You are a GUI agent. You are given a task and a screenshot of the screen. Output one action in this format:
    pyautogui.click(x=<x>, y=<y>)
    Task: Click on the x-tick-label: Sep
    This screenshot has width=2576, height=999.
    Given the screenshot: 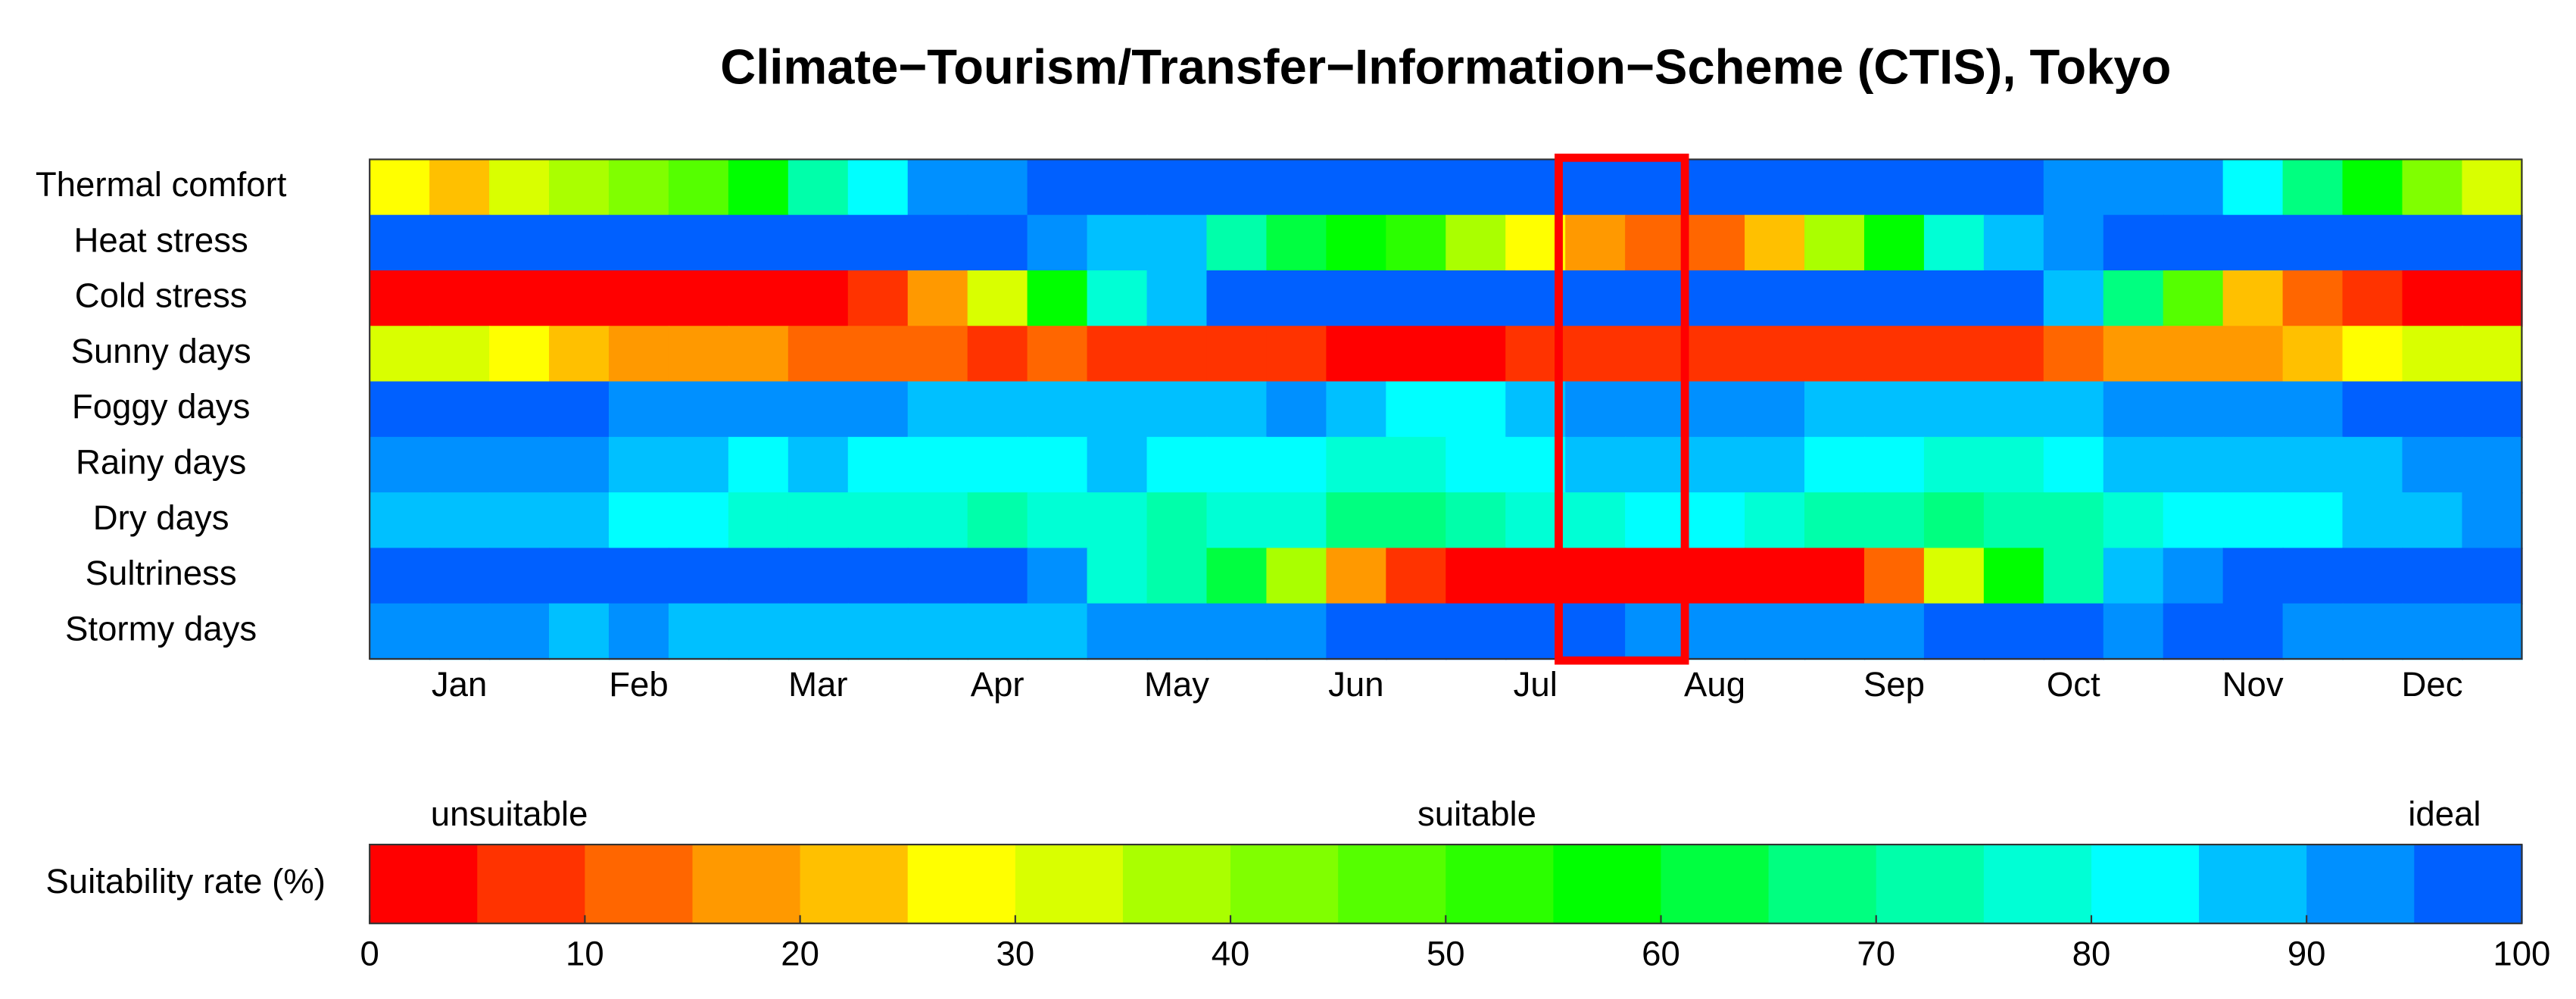 What is the action you would take?
    pyautogui.click(x=1894, y=685)
    